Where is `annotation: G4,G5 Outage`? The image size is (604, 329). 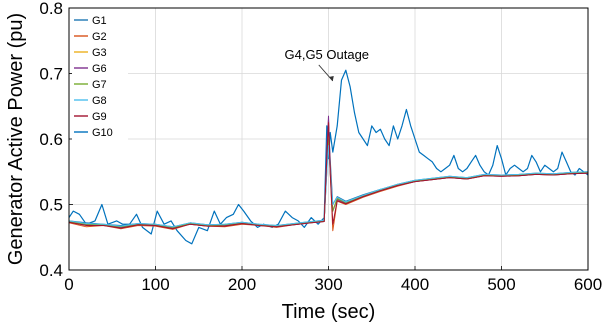
annotation: G4,G5 Outage is located at coordinates (326, 64).